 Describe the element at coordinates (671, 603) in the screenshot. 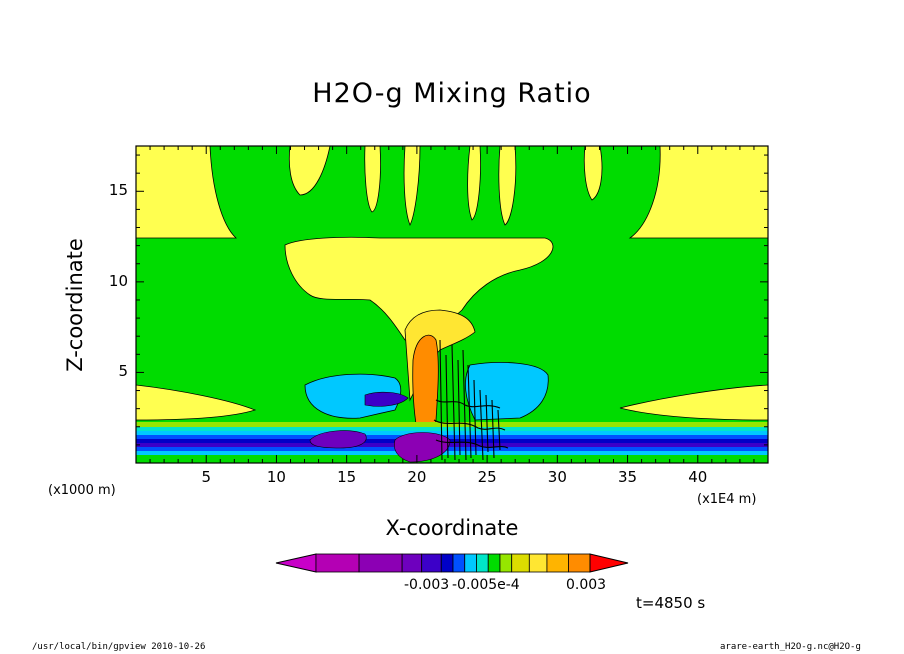

I see `time-label: t=4850 s` at that location.